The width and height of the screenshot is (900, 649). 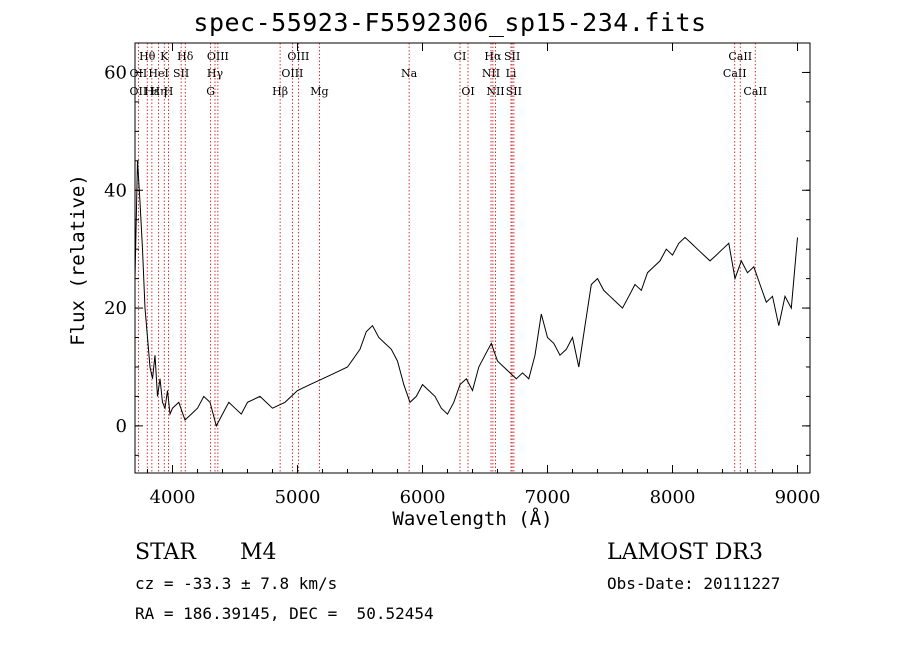 What do you see at coordinates (409, 73) in the screenshot?
I see `line-label-middle: Na` at bounding box center [409, 73].